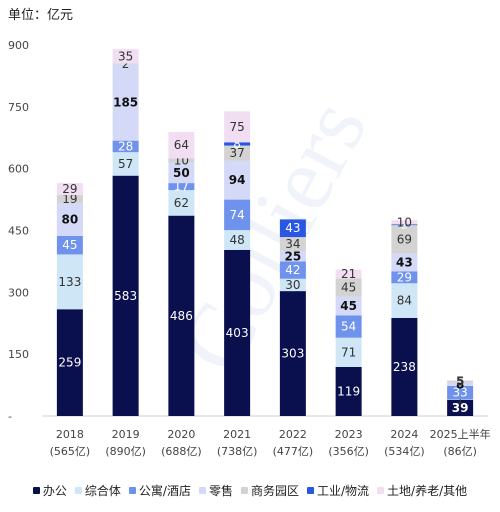  I want to click on data-label: 34, so click(292, 244).